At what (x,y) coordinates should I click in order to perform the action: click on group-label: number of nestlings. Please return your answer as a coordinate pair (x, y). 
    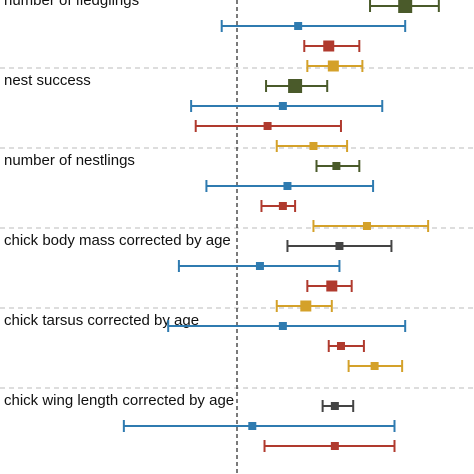
    Looking at the image, I should click on (69, 160).